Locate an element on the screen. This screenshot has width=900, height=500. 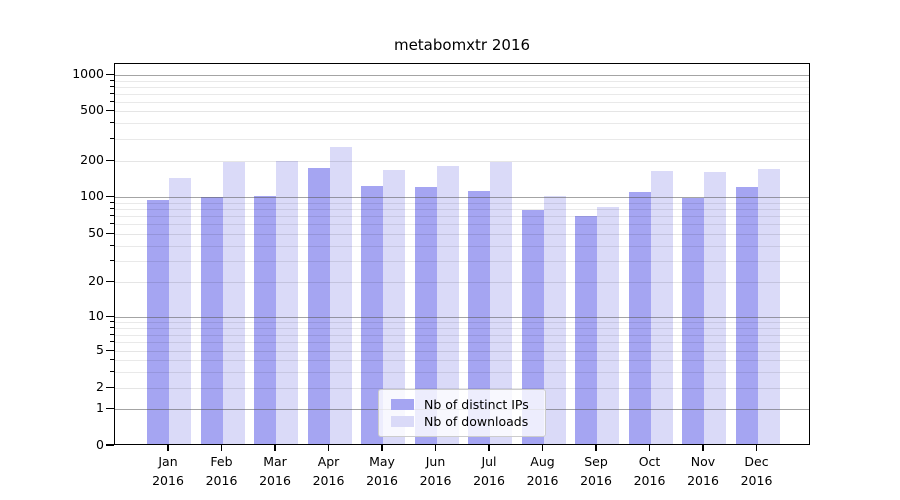
bar-distinct-ips-may is located at coordinates (372, 314).